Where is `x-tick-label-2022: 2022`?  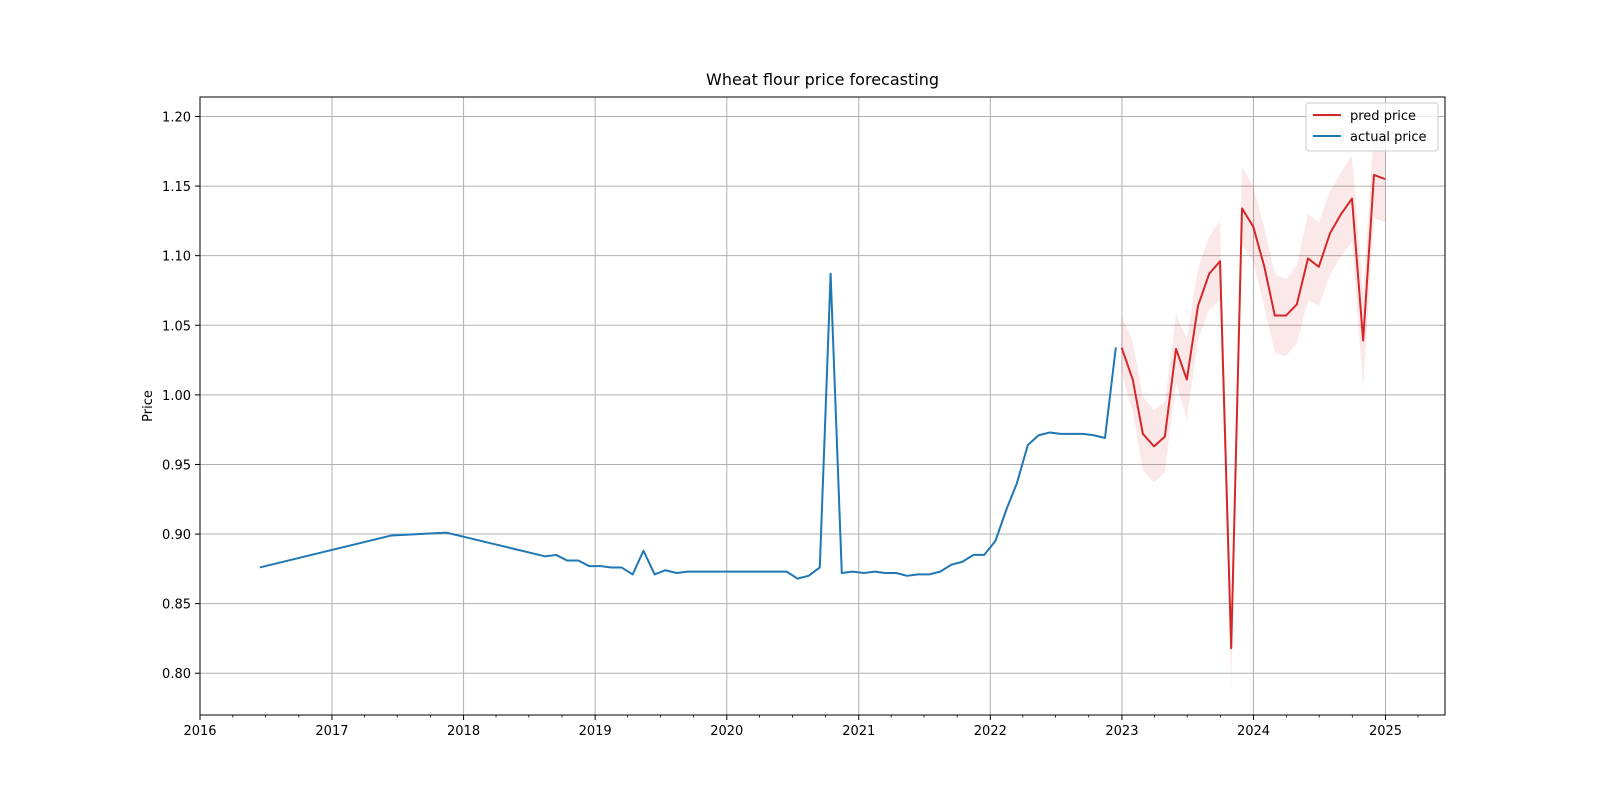 x-tick-label-2022: 2022 is located at coordinates (990, 731).